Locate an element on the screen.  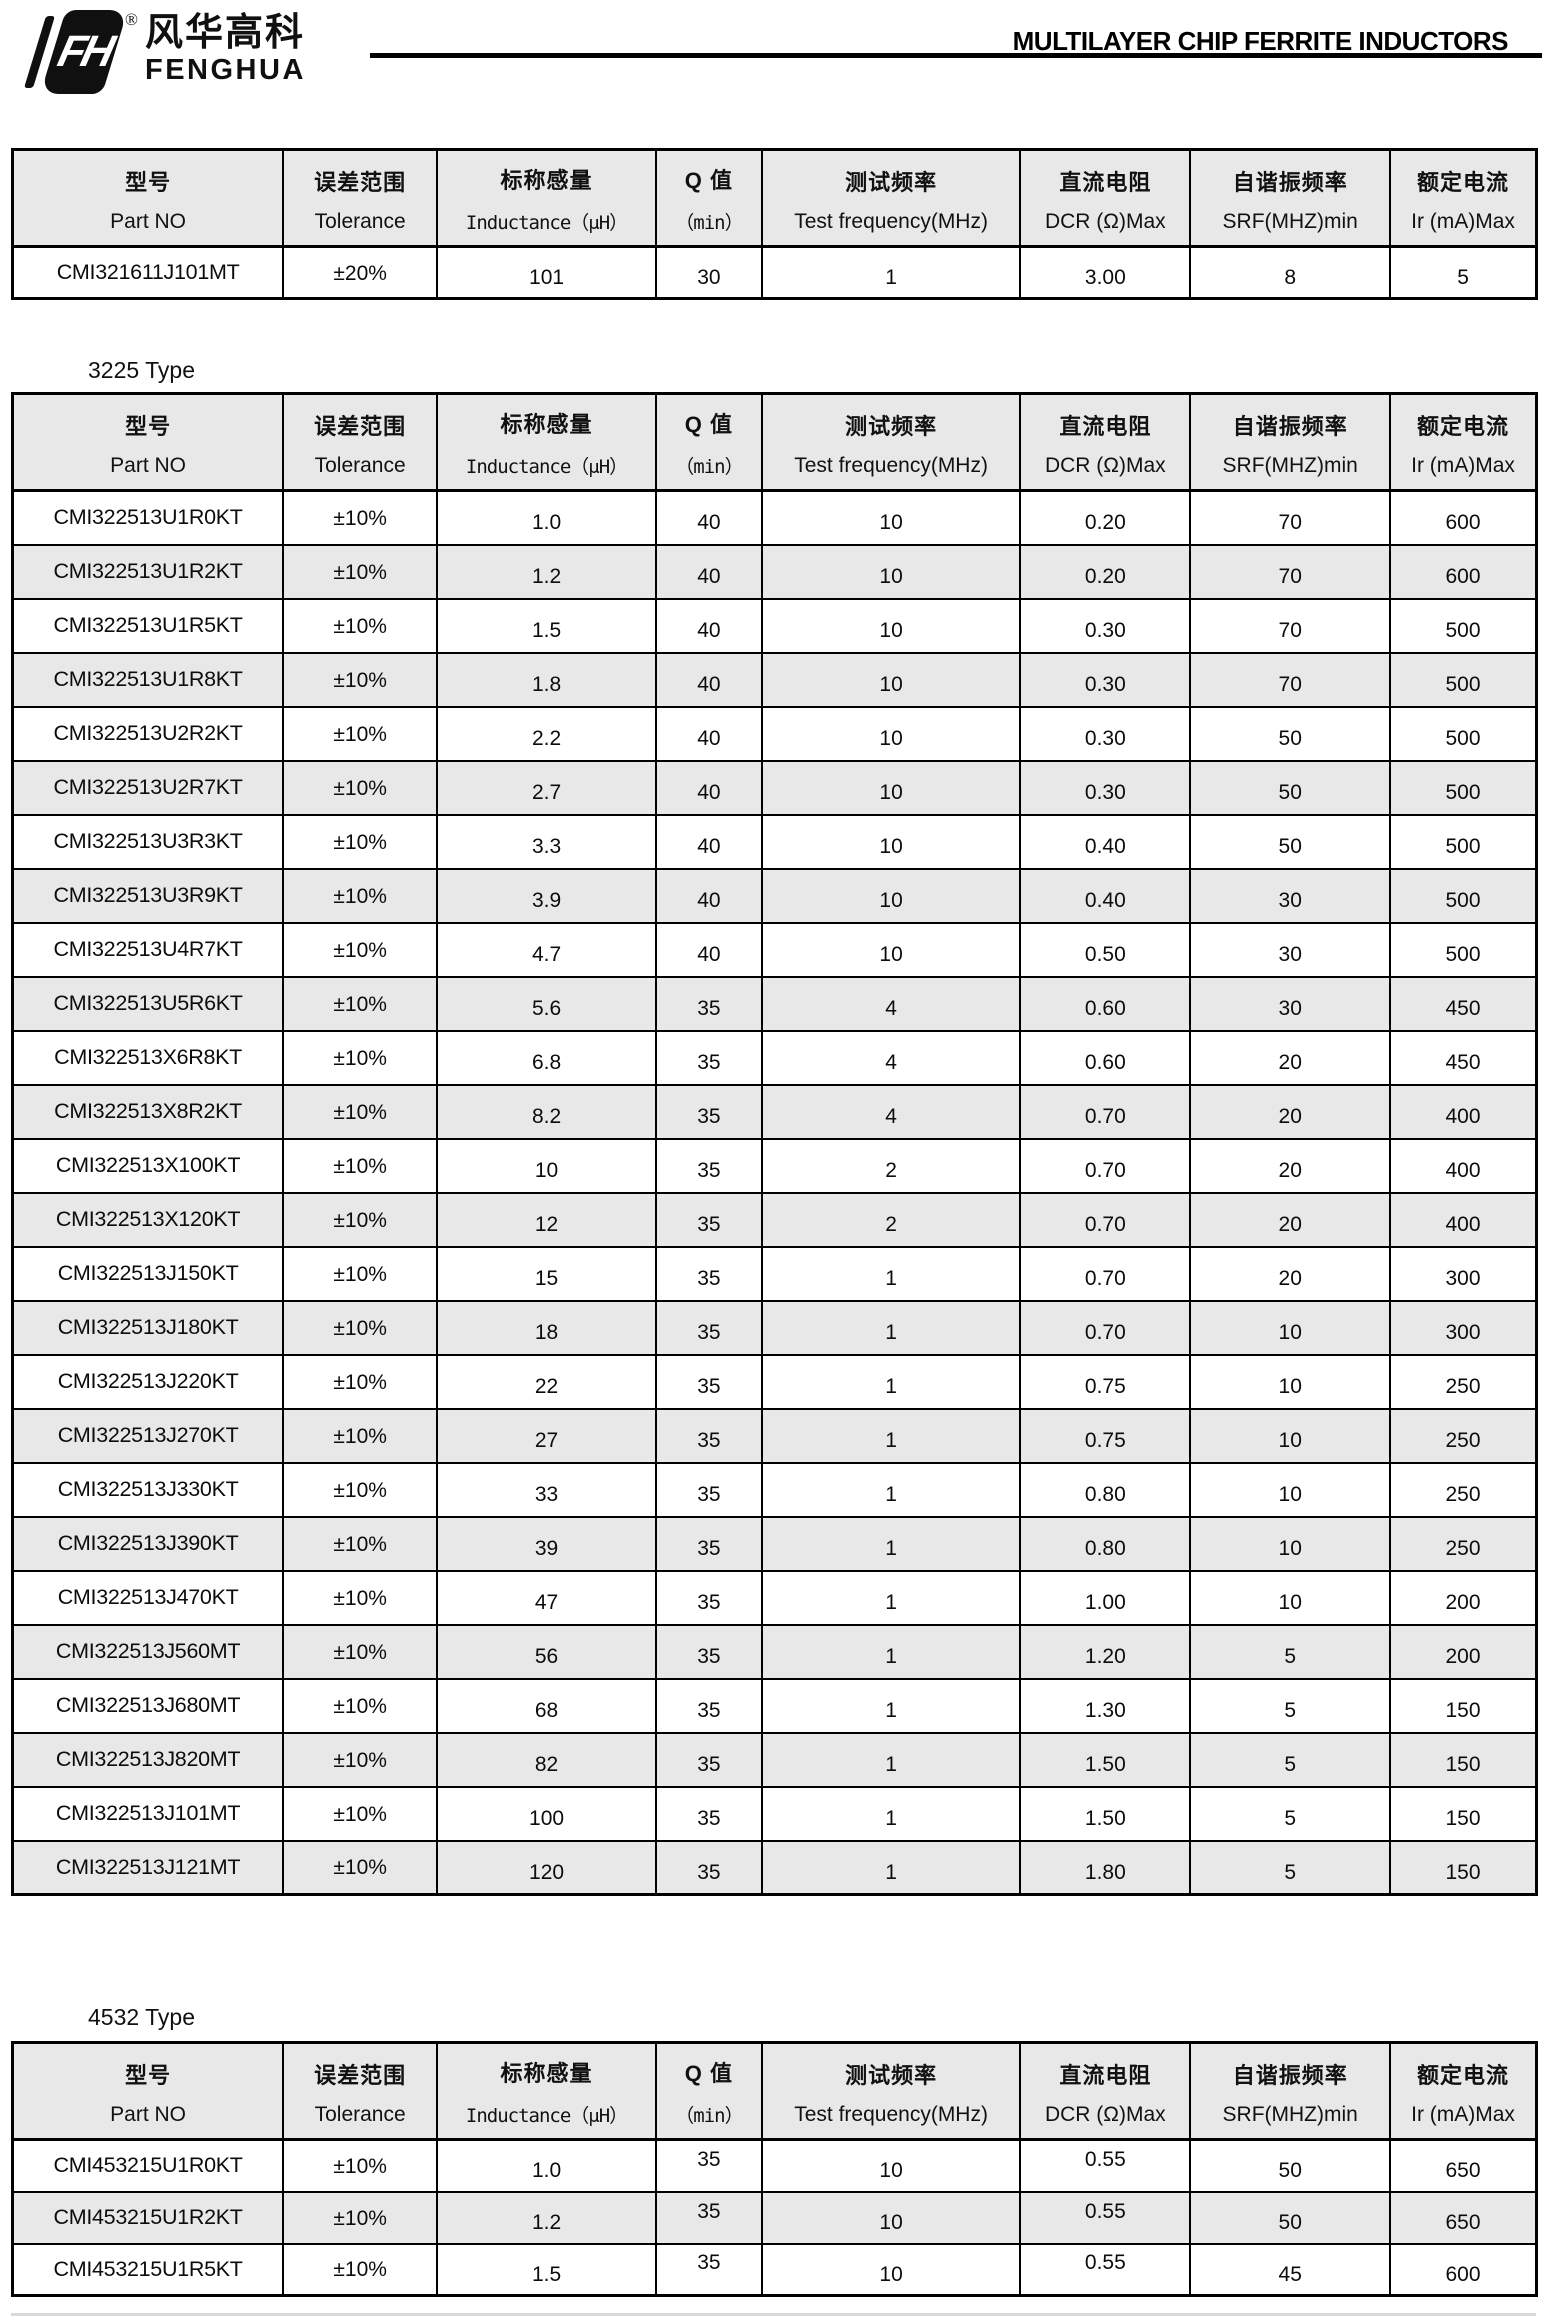
column-header-dcr-max: 直流电阻 DCR (Ω)Max is located at coordinates (1105, 2091).